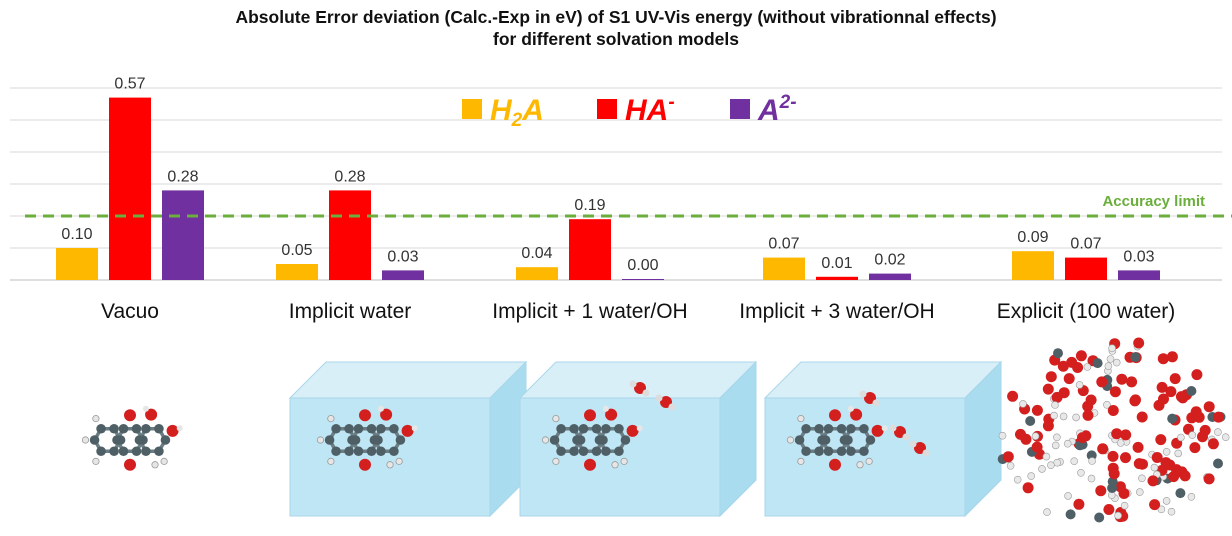 This screenshot has height=536, width=1232. What do you see at coordinates (628, 205) in the screenshot?
I see `accuracy-limit: Accuracy limit` at bounding box center [628, 205].